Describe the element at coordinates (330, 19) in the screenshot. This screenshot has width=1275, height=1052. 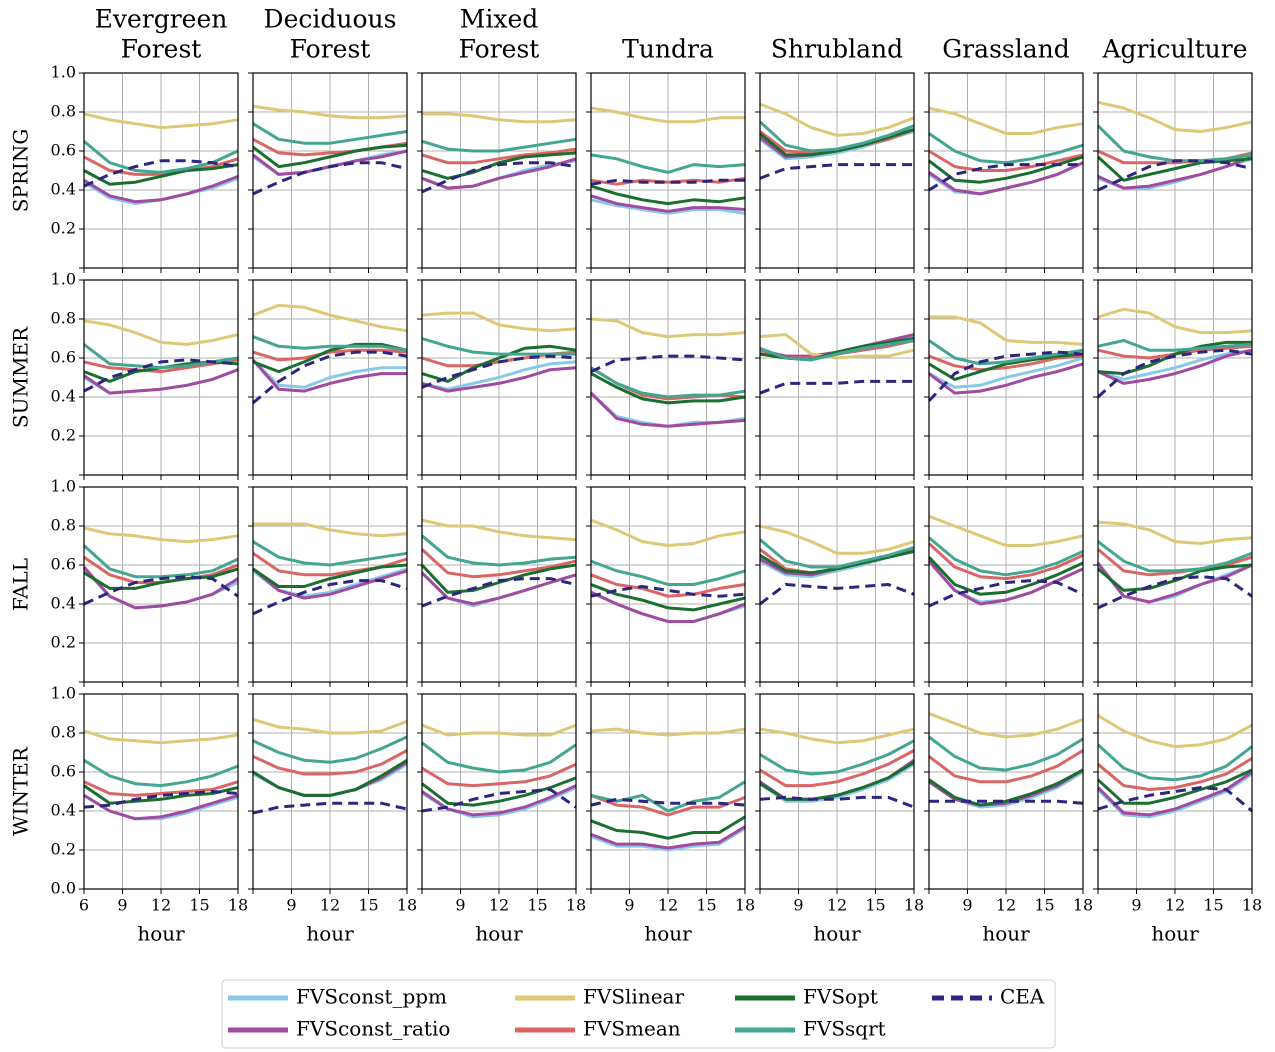
I see `column-title: Deciduous` at that location.